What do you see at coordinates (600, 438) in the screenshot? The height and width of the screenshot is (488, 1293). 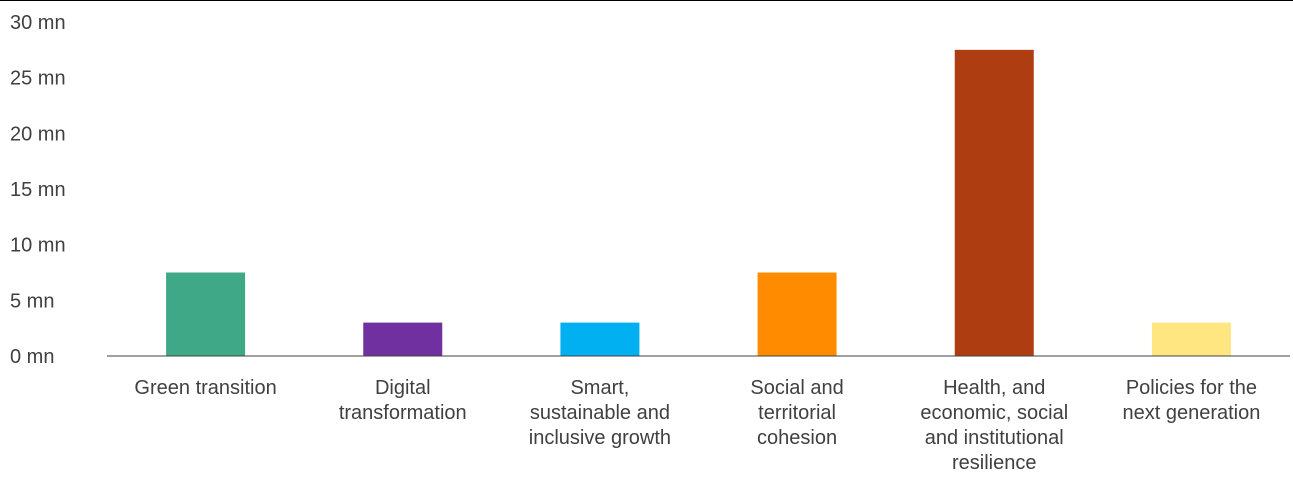 I see `x-category-label: inclusive growth` at bounding box center [600, 438].